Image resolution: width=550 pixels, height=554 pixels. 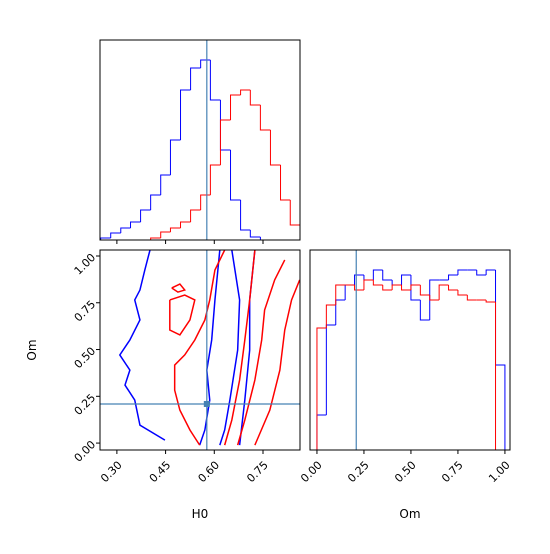 What do you see at coordinates (499, 472) in the screenshot?
I see `x-tick-label: 1.00` at bounding box center [499, 472].